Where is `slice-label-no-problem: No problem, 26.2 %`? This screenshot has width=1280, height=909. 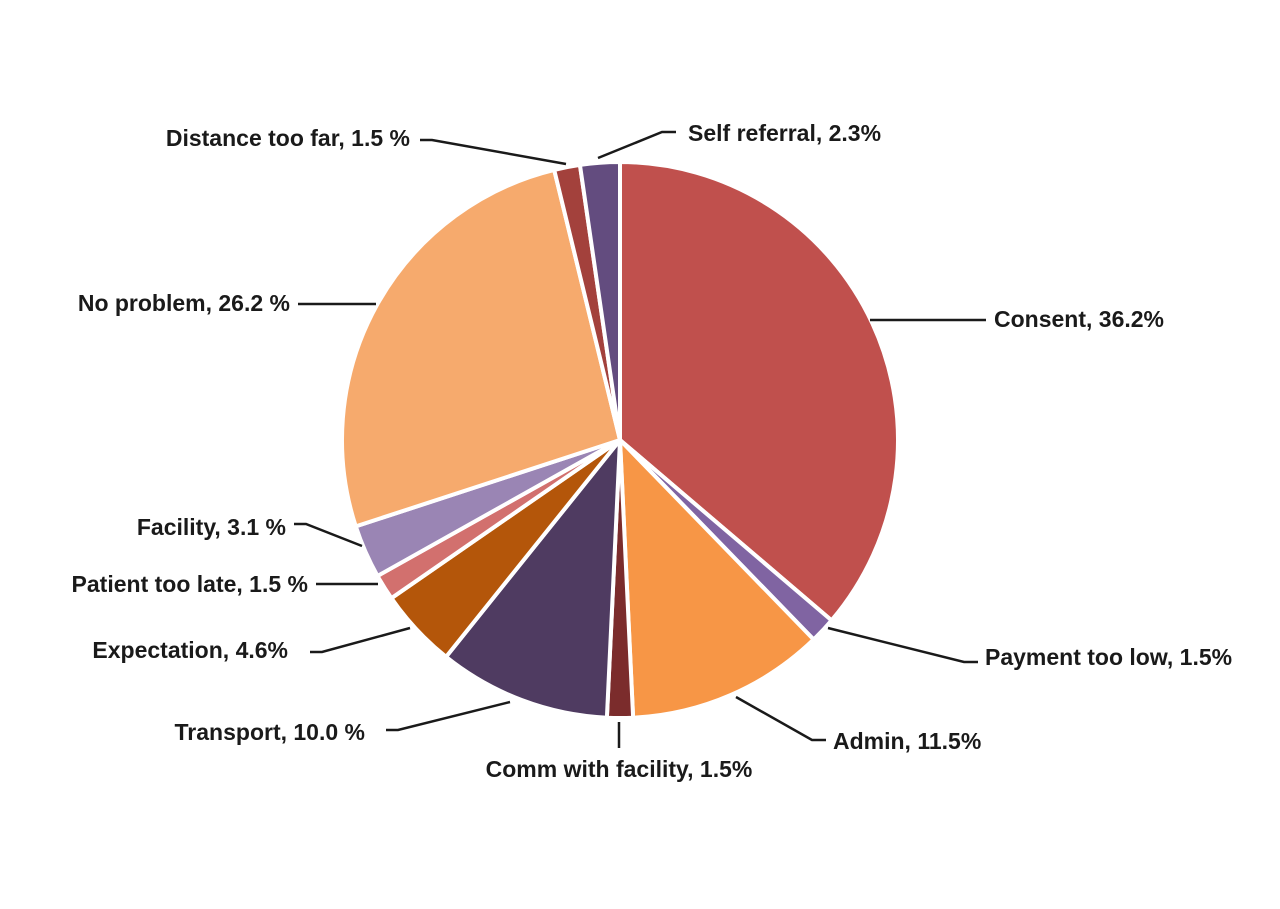 slice-label-no-problem: No problem, 26.2 % is located at coordinates (184, 303).